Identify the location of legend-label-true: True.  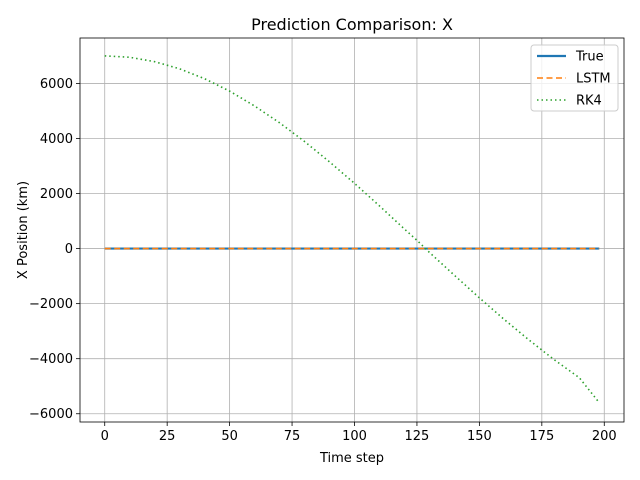
(589, 57).